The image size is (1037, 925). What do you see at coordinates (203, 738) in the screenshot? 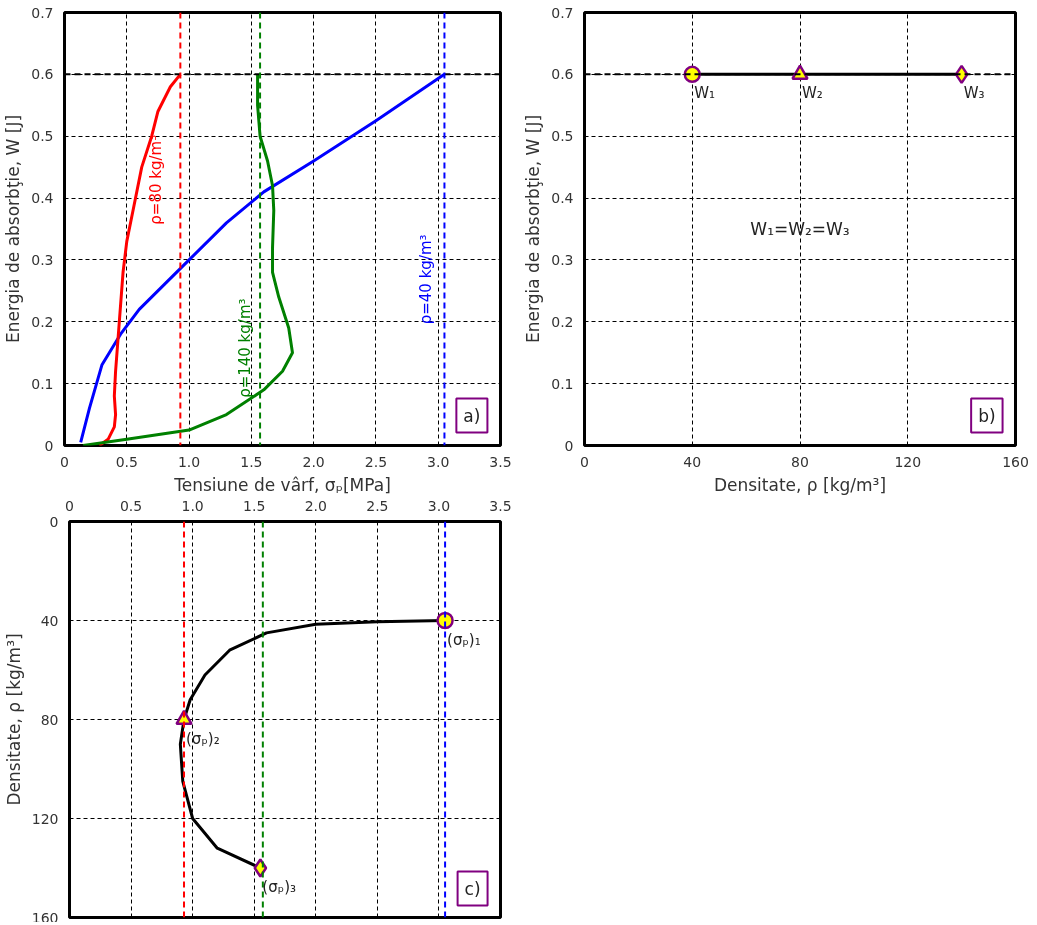
I see `annotation: (σₚ)₂` at bounding box center [203, 738].